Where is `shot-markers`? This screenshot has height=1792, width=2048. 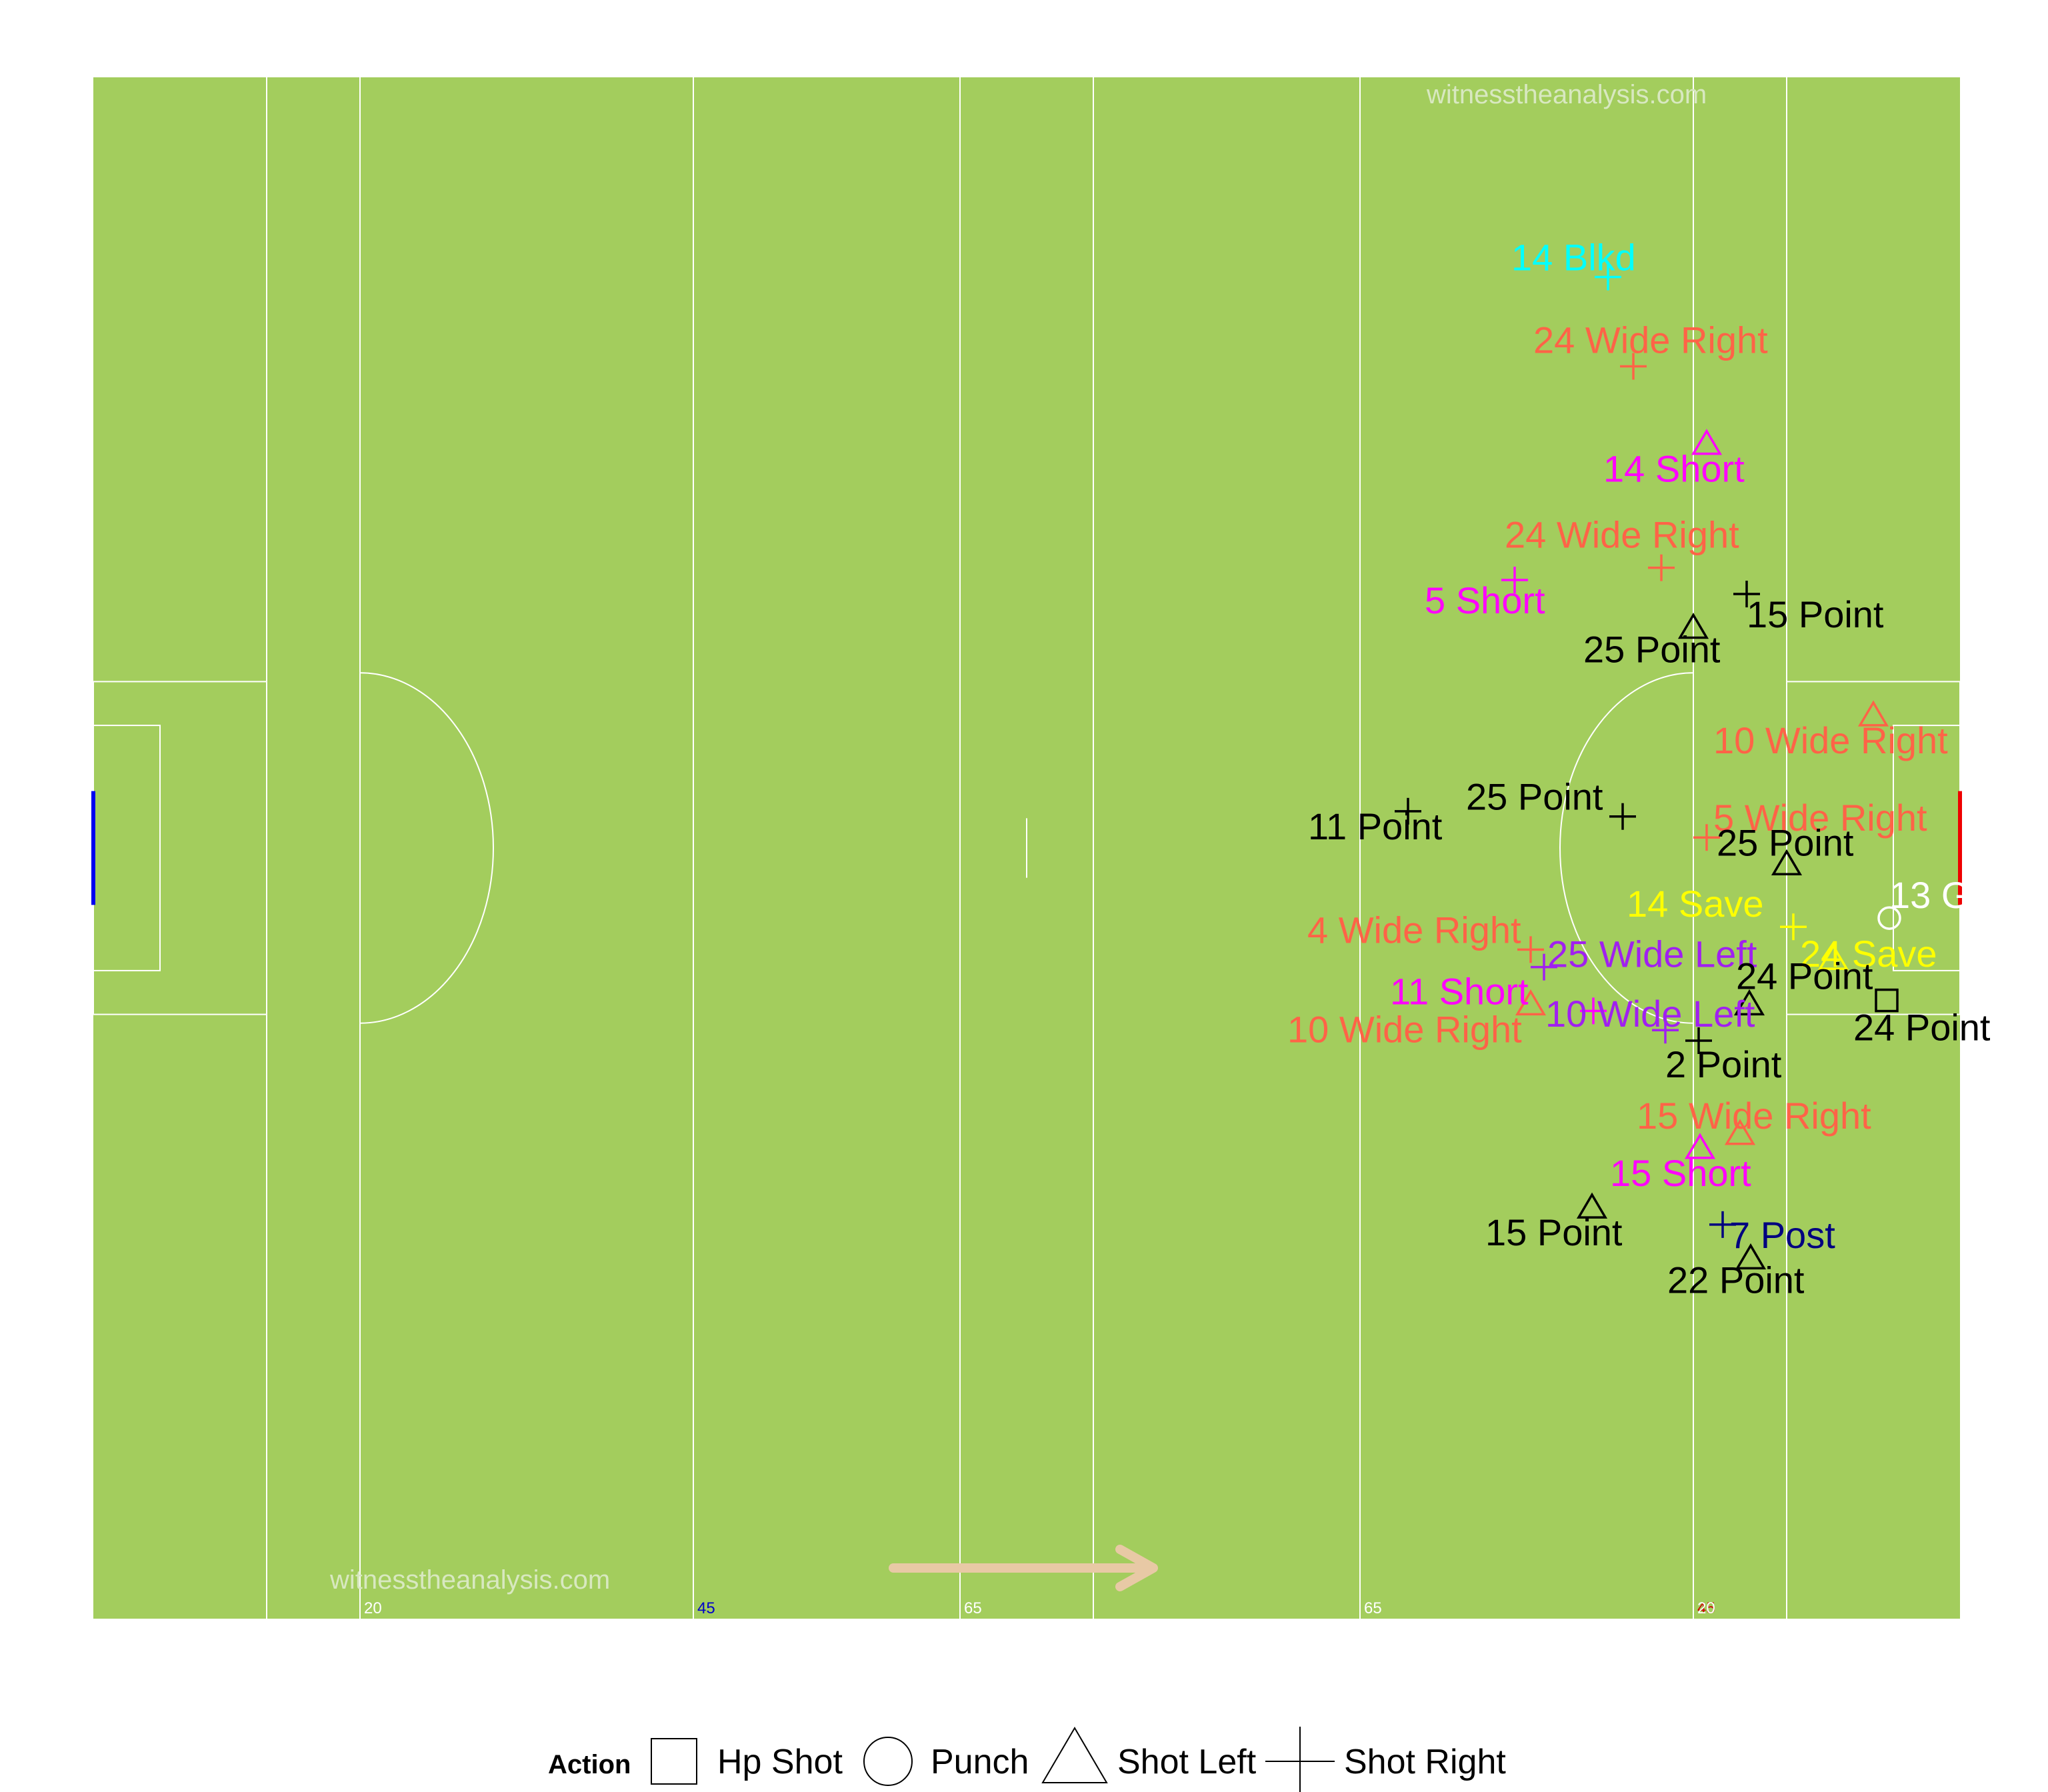 shot-markers is located at coordinates (1648, 766).